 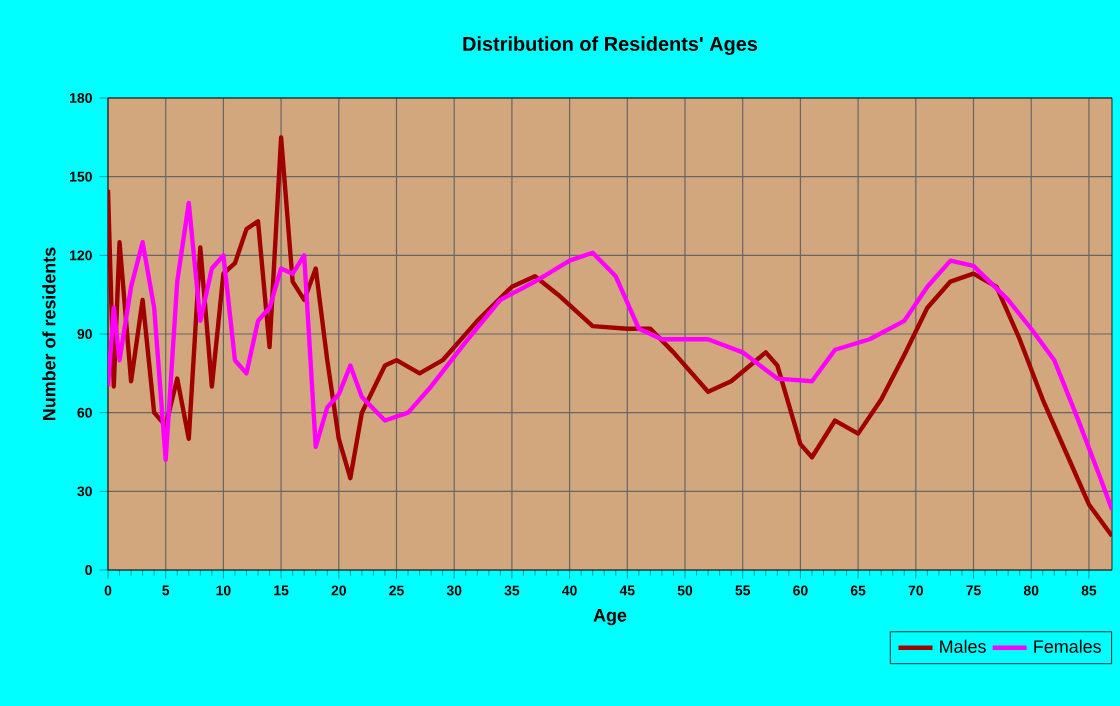 I want to click on legend-label: Males, so click(x=963, y=646).